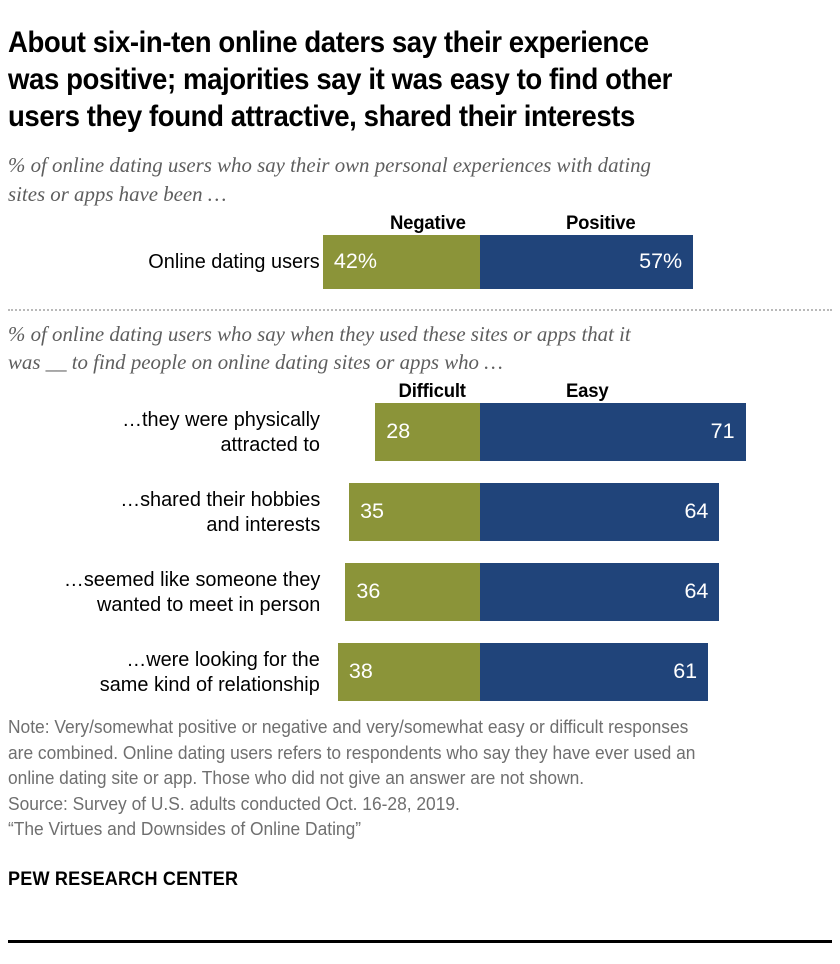  Describe the element at coordinates (408, 671) in the screenshot. I see `bar-segment-negative: 38` at that location.